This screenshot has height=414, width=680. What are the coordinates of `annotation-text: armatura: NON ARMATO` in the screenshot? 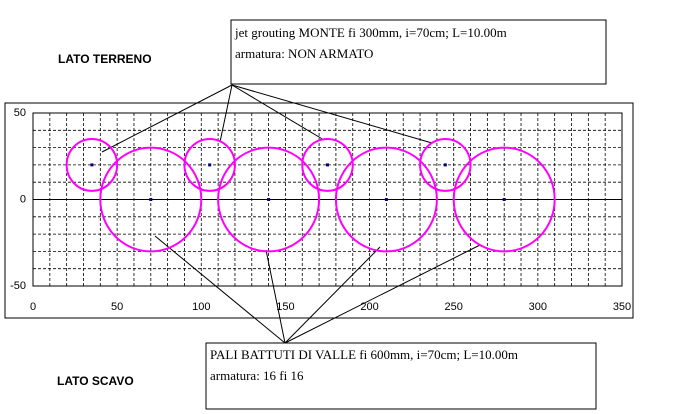 It's located at (304, 53).